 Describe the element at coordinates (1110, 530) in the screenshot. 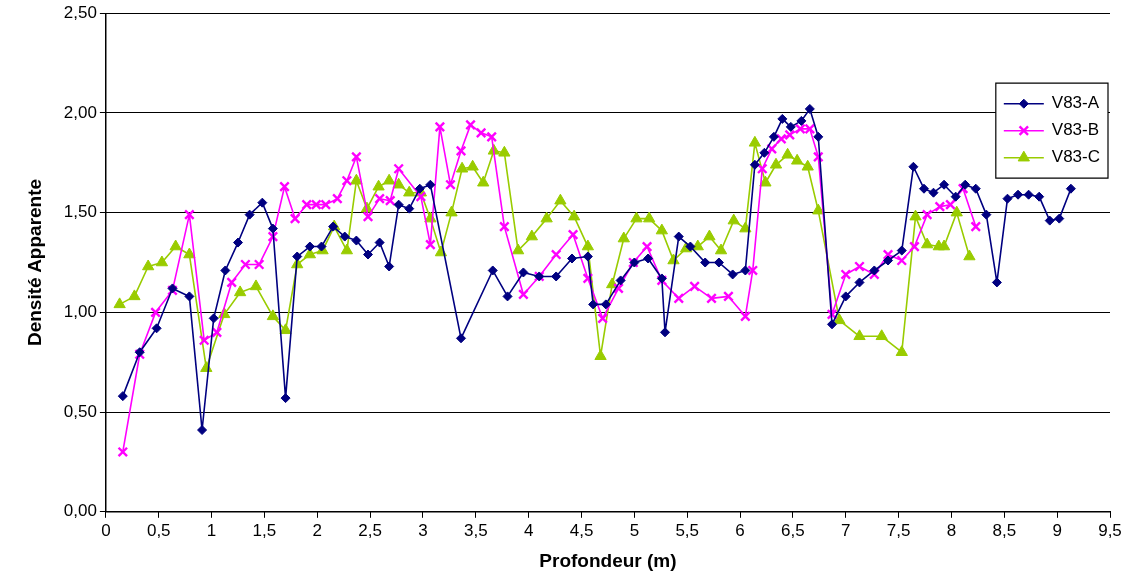

I see `x-tick-label: 9,5` at that location.